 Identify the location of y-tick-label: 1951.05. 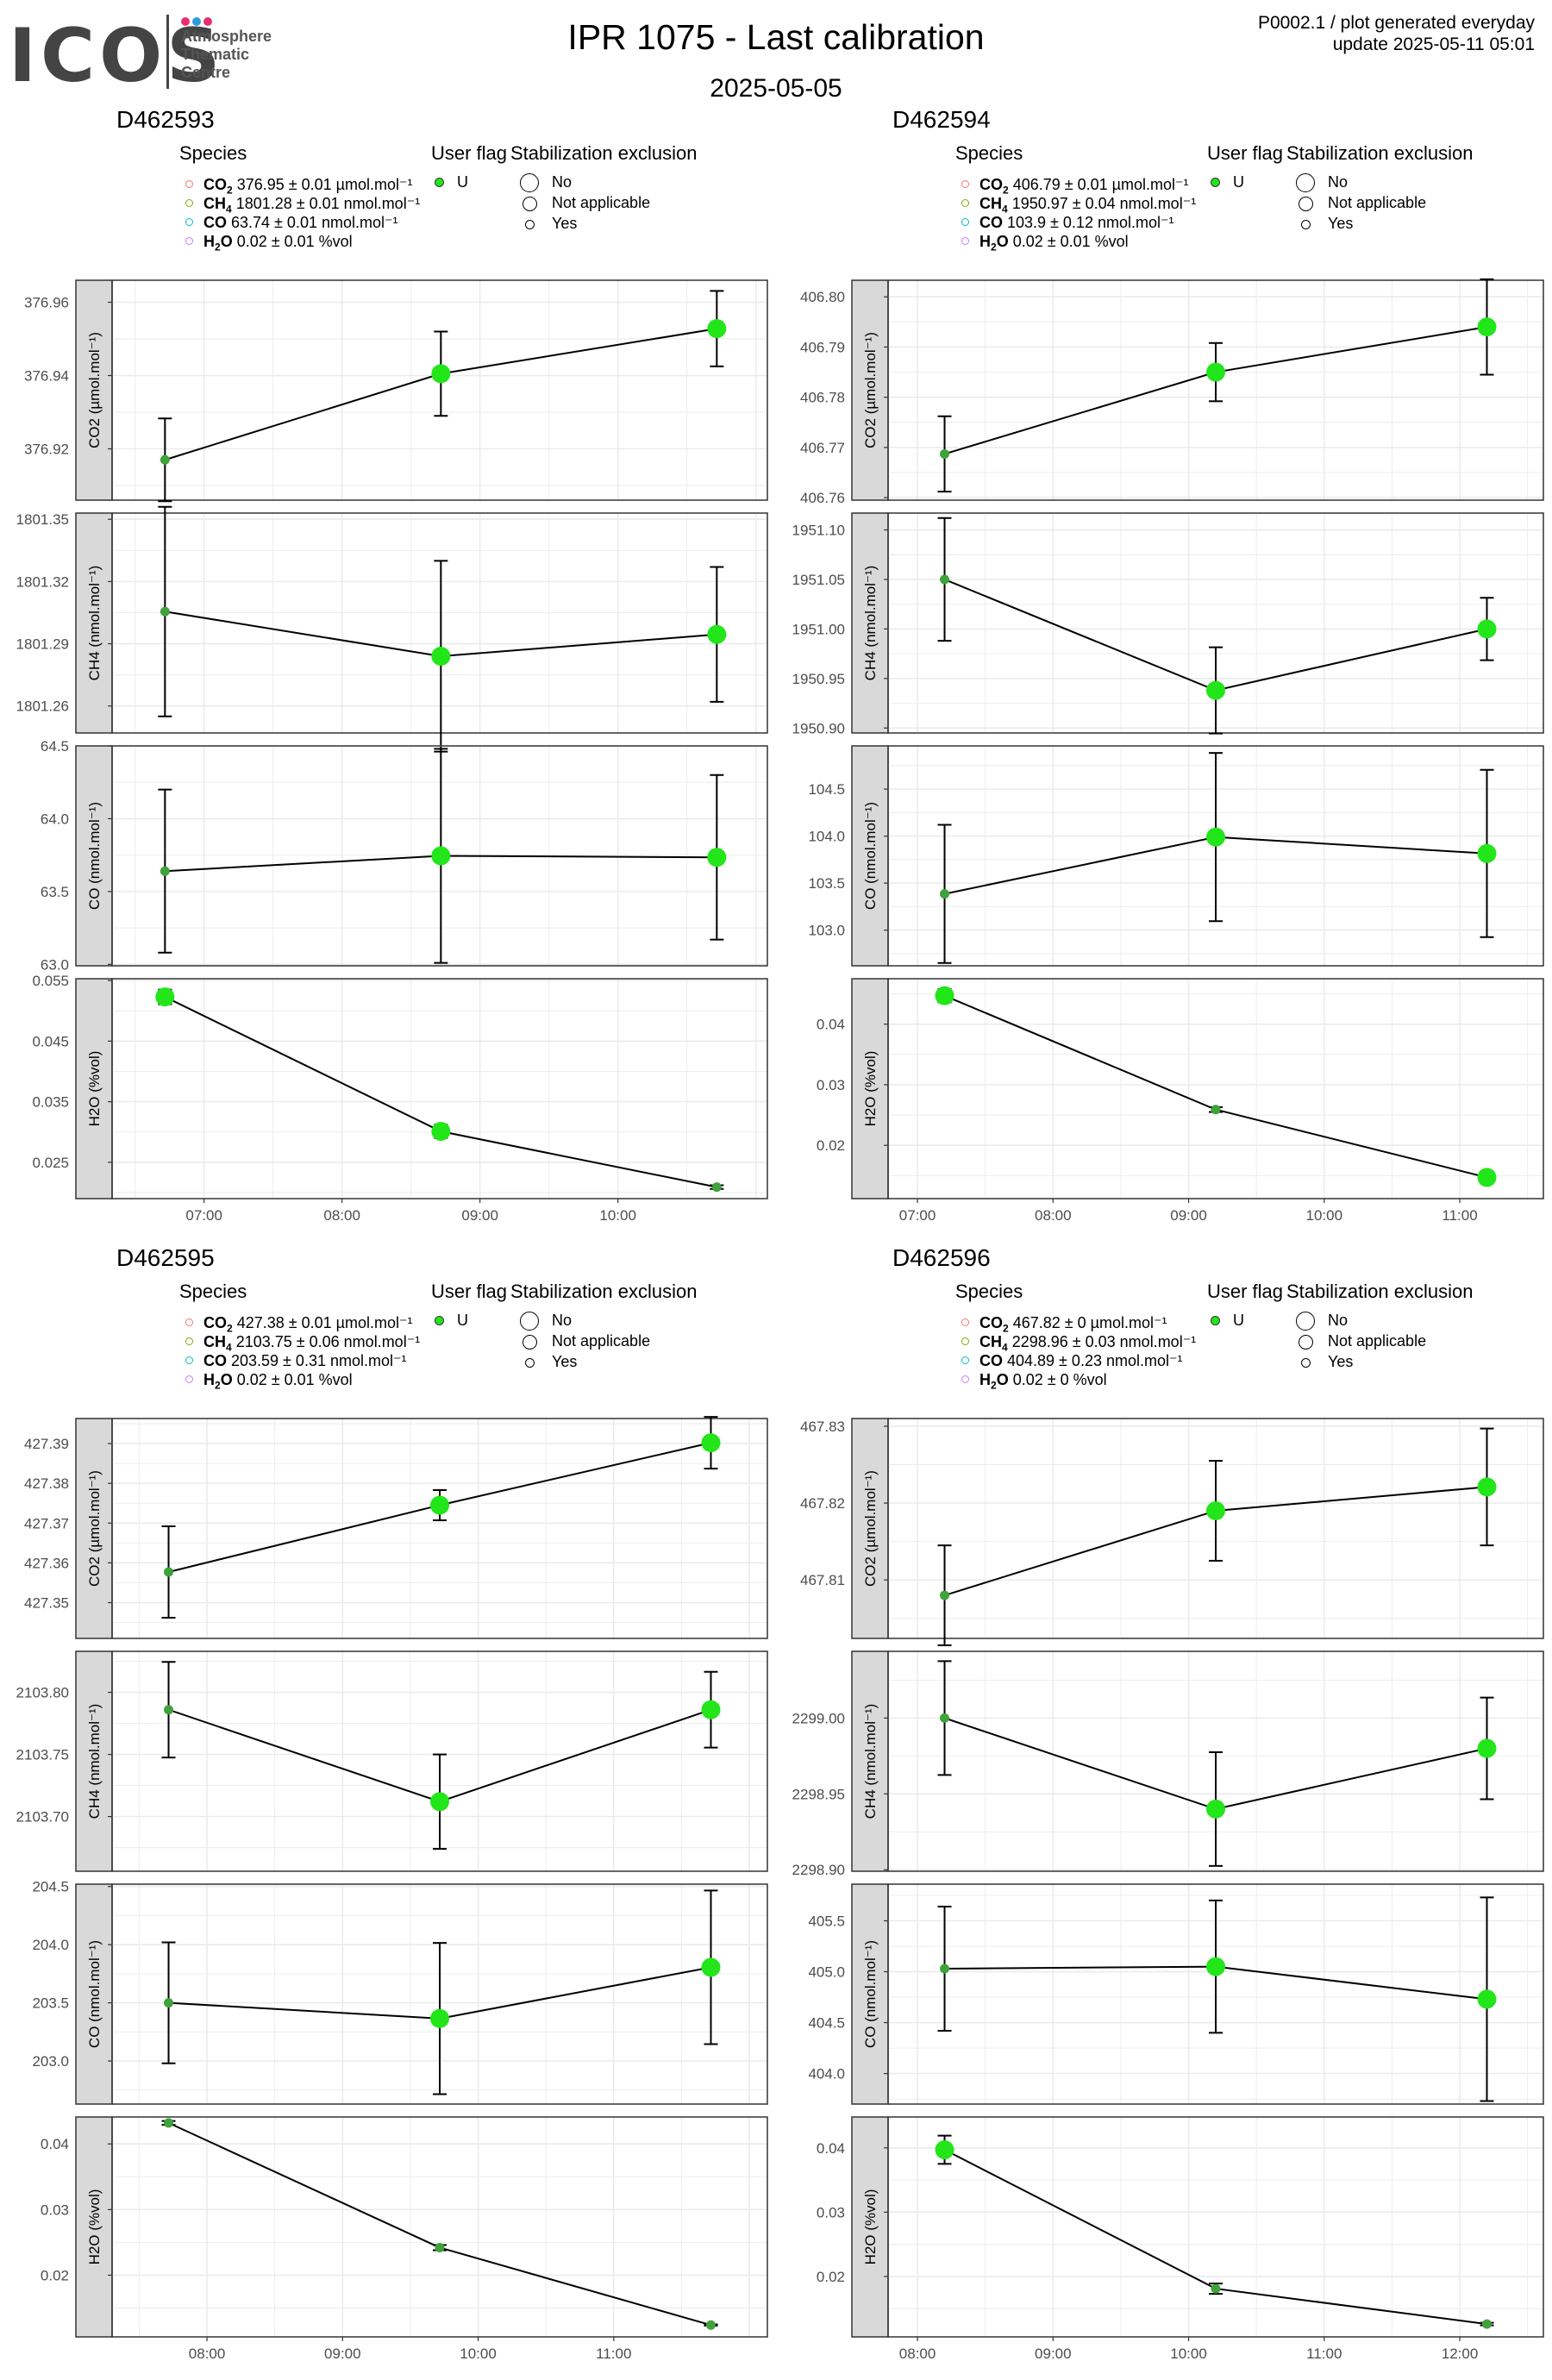
(819, 580).